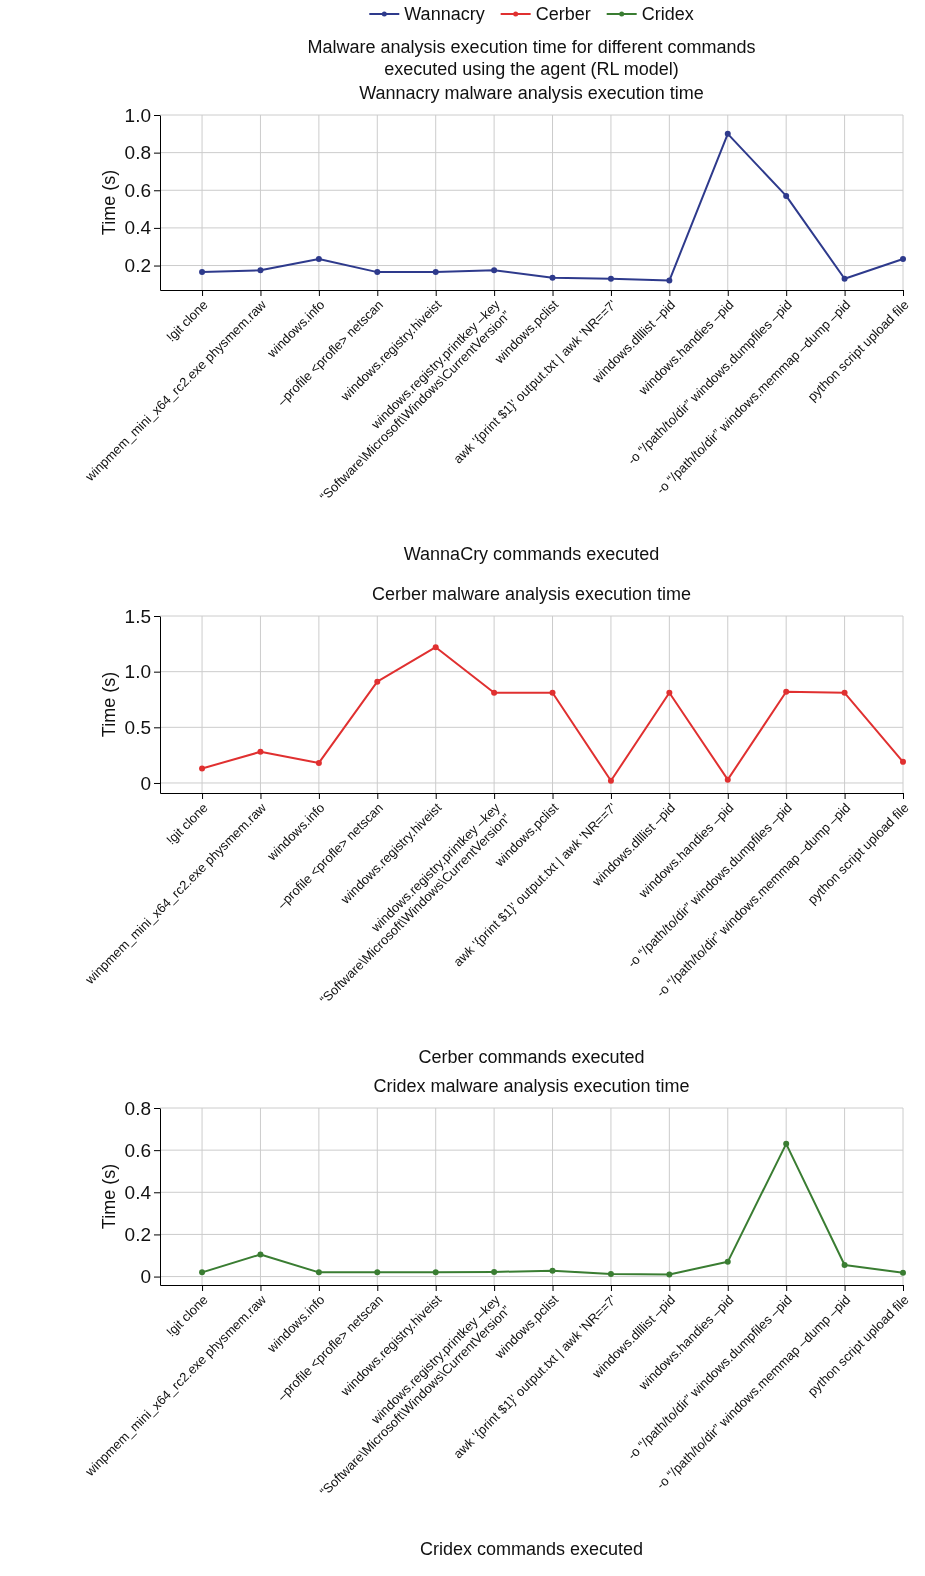 The height and width of the screenshot is (1576, 925). I want to click on legend-label: Cridex, so click(667, 14).